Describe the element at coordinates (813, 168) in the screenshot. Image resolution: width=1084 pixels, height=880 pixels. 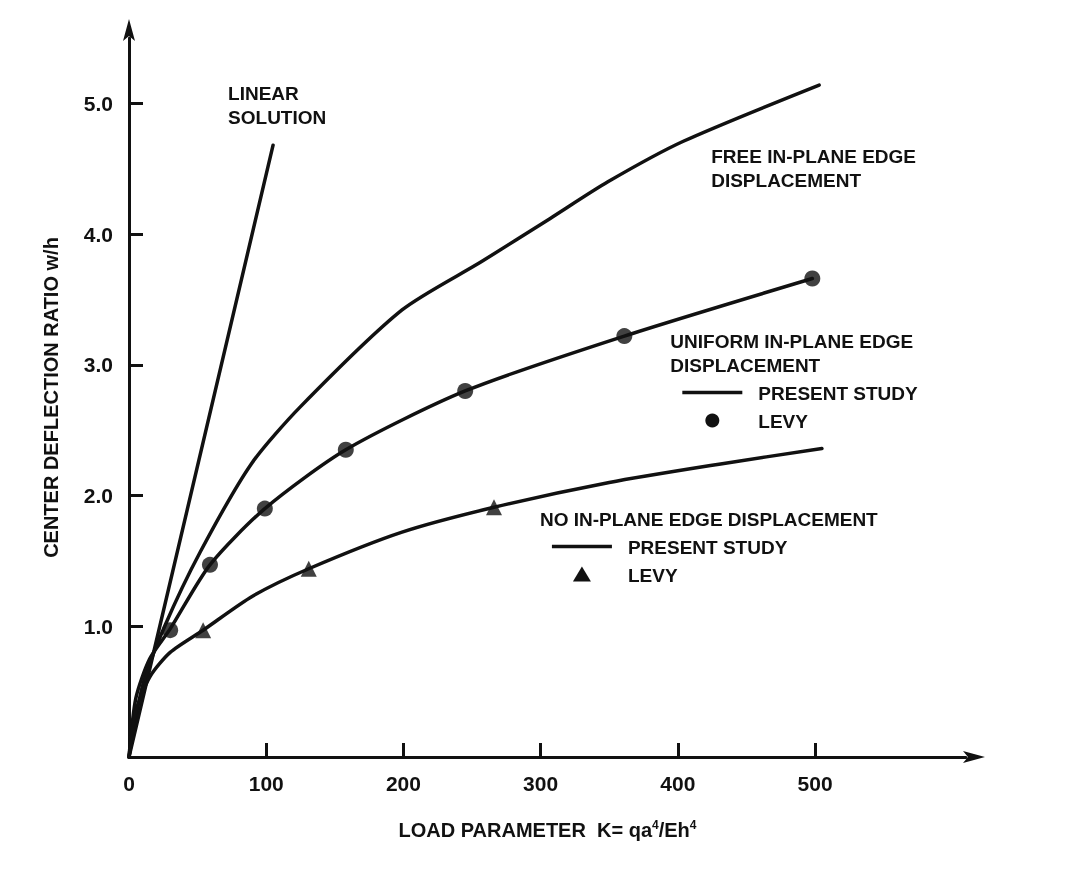
I see `annotation: FREE IN-PLANE EDGE DISPLACEMENT` at that location.